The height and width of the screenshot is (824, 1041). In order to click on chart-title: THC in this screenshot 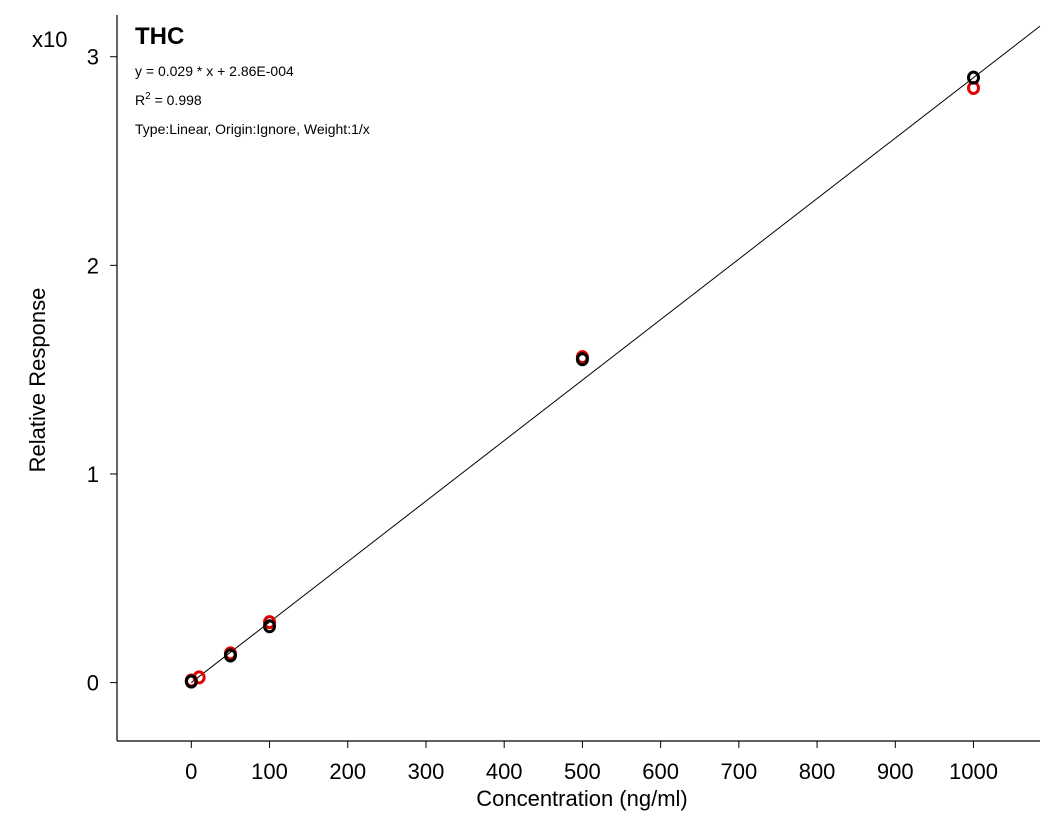, I will do `click(159, 36)`.